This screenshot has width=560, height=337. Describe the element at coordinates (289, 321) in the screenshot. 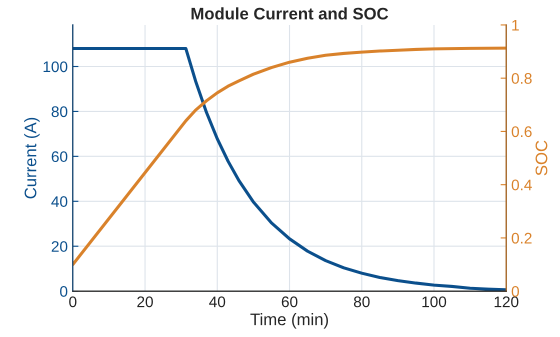

I see `x-axis-title: Time (min)` at that location.